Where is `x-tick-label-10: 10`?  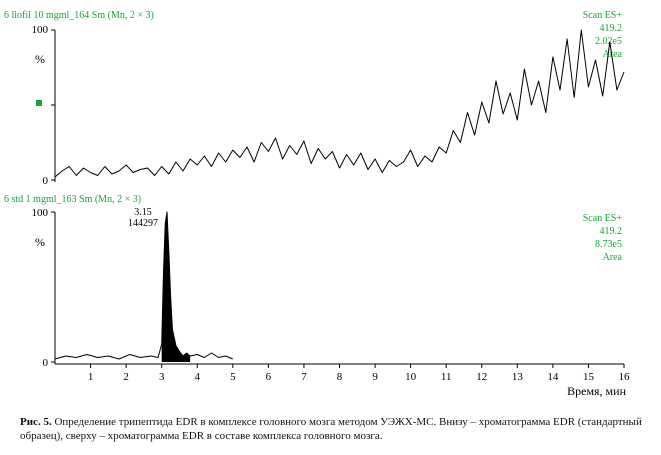
x-tick-label-10: 10 is located at coordinates (411, 377).